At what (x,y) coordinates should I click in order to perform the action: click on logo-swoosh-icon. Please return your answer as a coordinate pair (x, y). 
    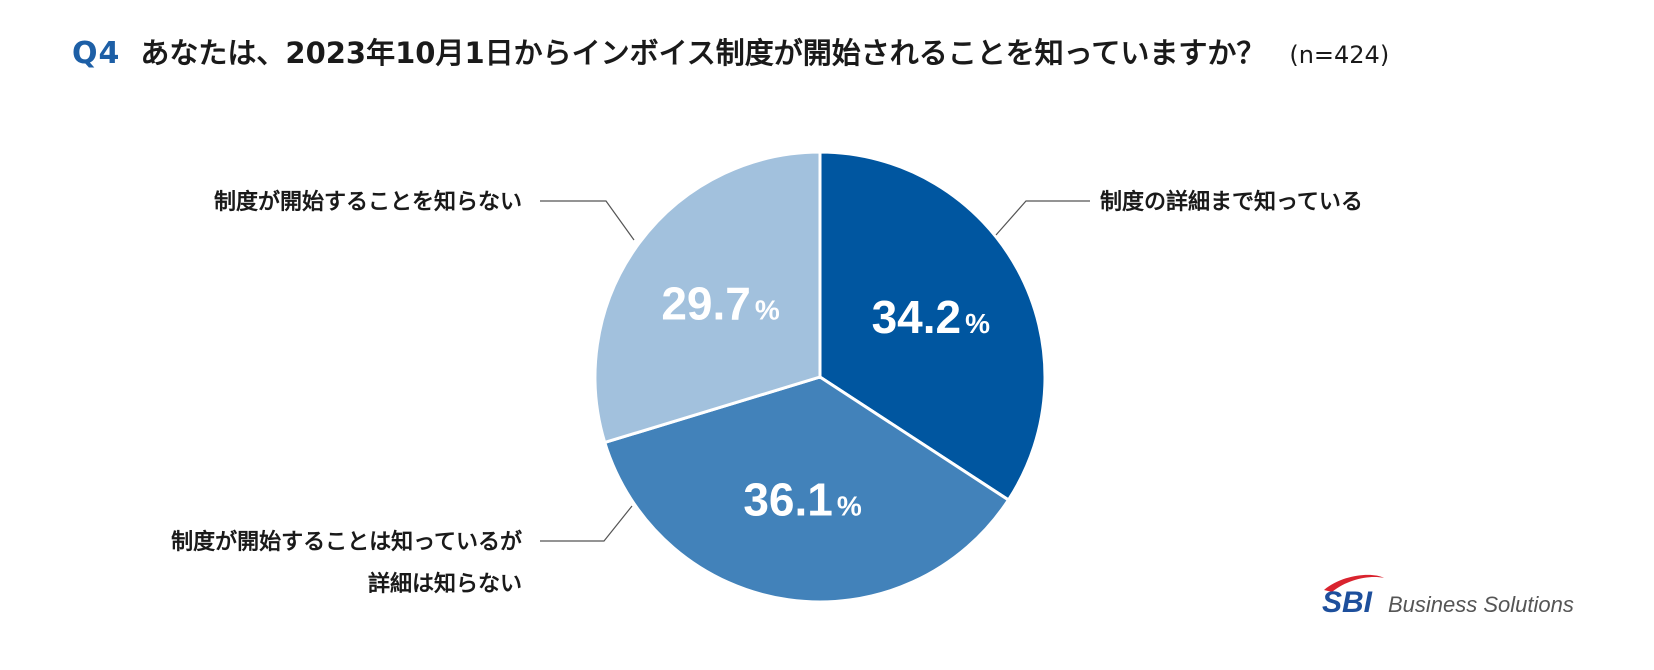
    Looking at the image, I should click on (1354, 583).